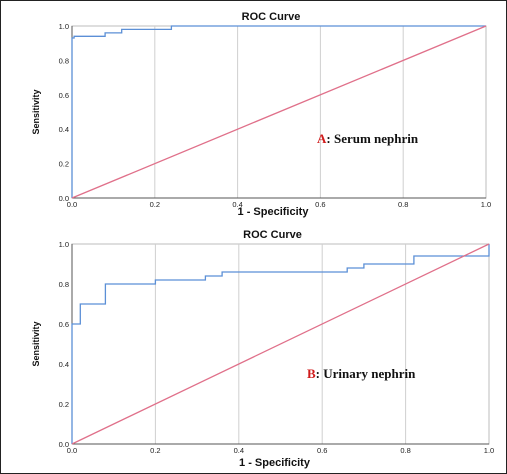 This screenshot has width=507, height=474. I want to click on panel-annotation: B: Urinary nephrin, so click(361, 373).